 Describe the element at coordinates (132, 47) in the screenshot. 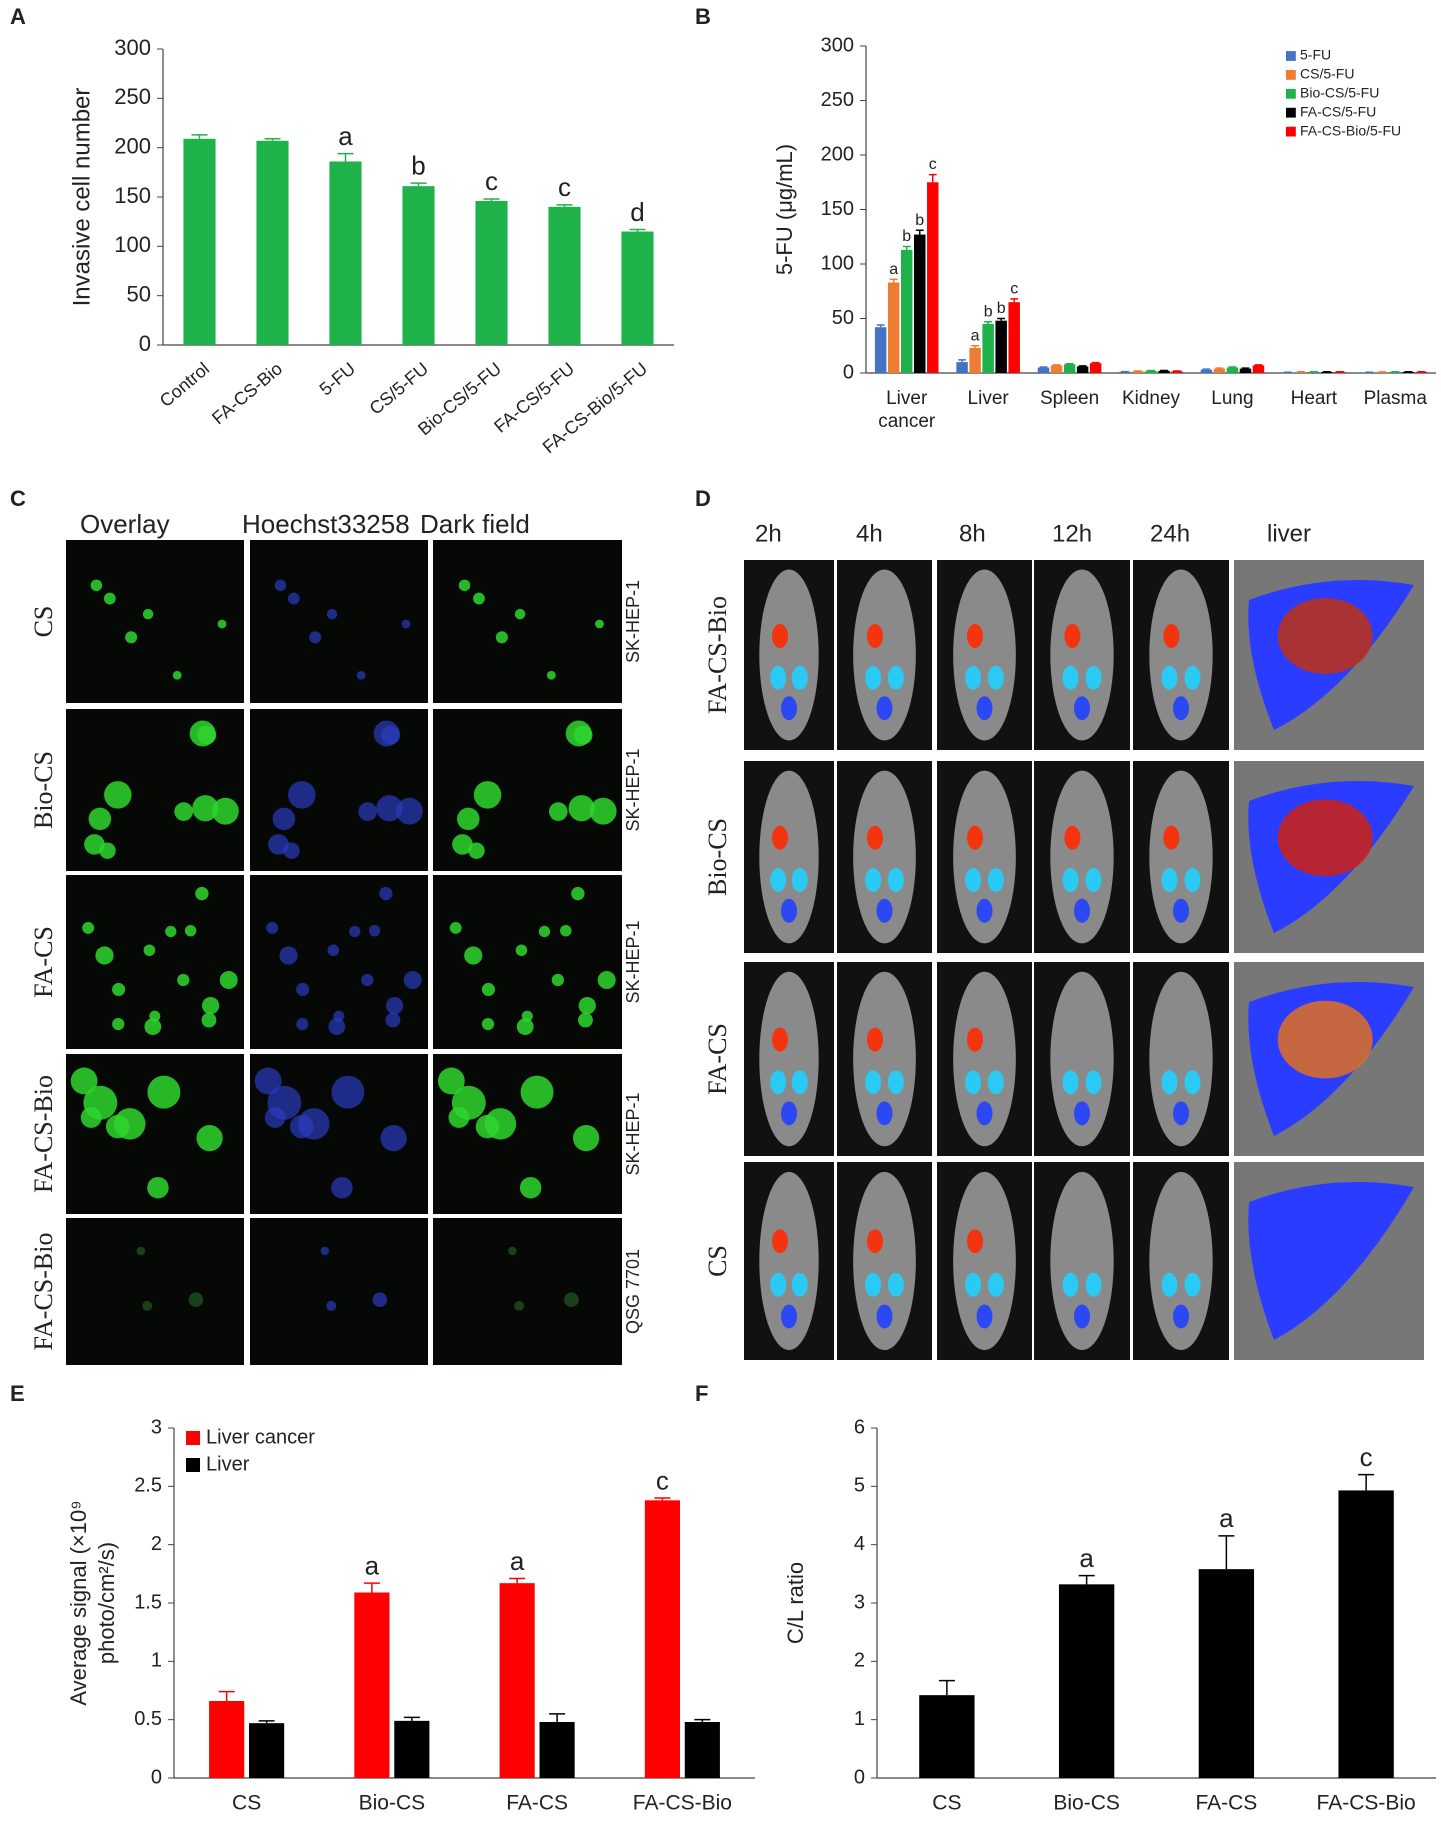

I see `y-tick-label: 300` at that location.